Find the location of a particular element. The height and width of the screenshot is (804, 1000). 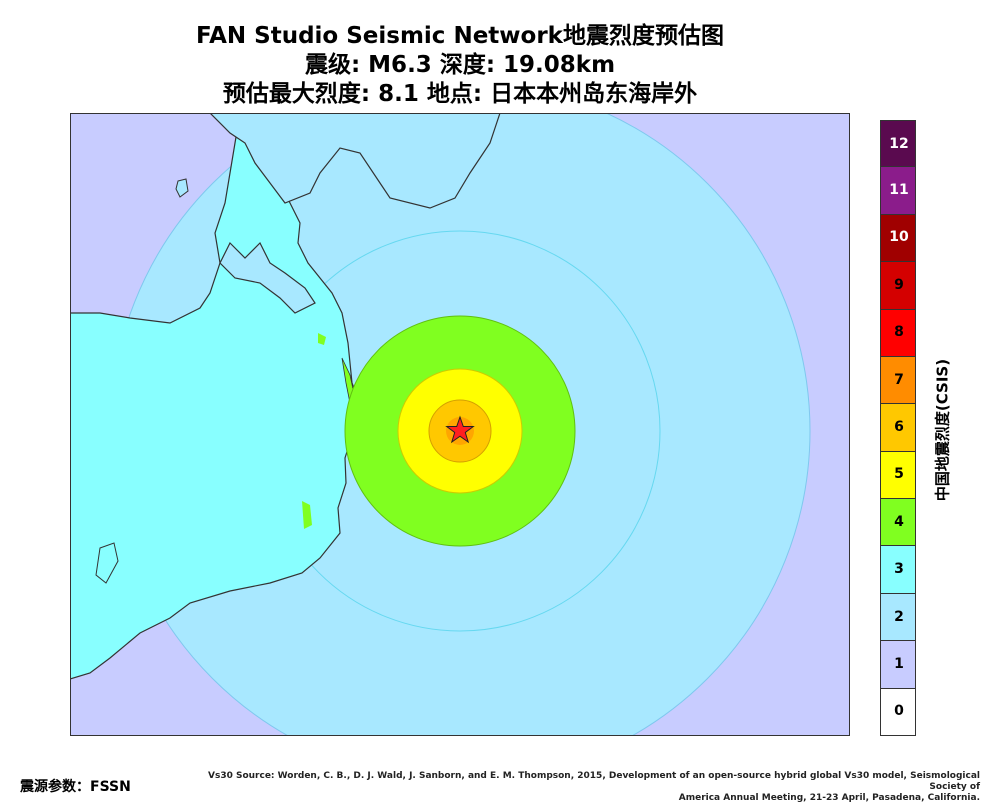

colorbar-label-6: 6 is located at coordinates (899, 426).